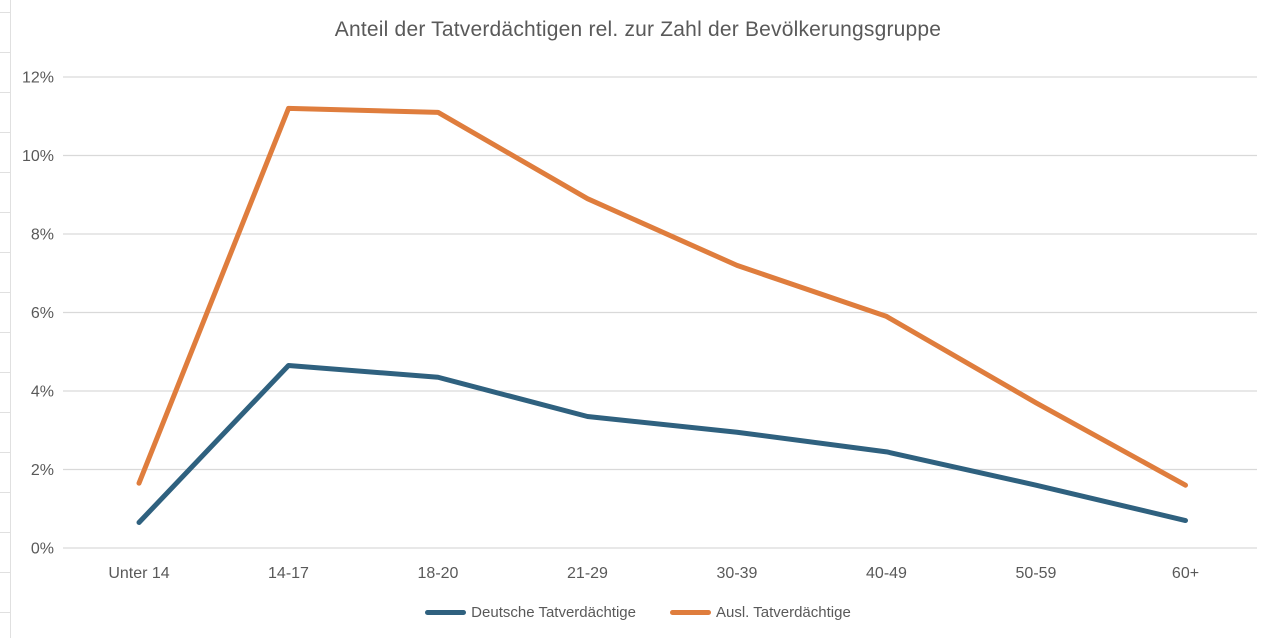 The height and width of the screenshot is (638, 1276). What do you see at coordinates (446, 612) in the screenshot?
I see `legend-swatch-deutsche-icon` at bounding box center [446, 612].